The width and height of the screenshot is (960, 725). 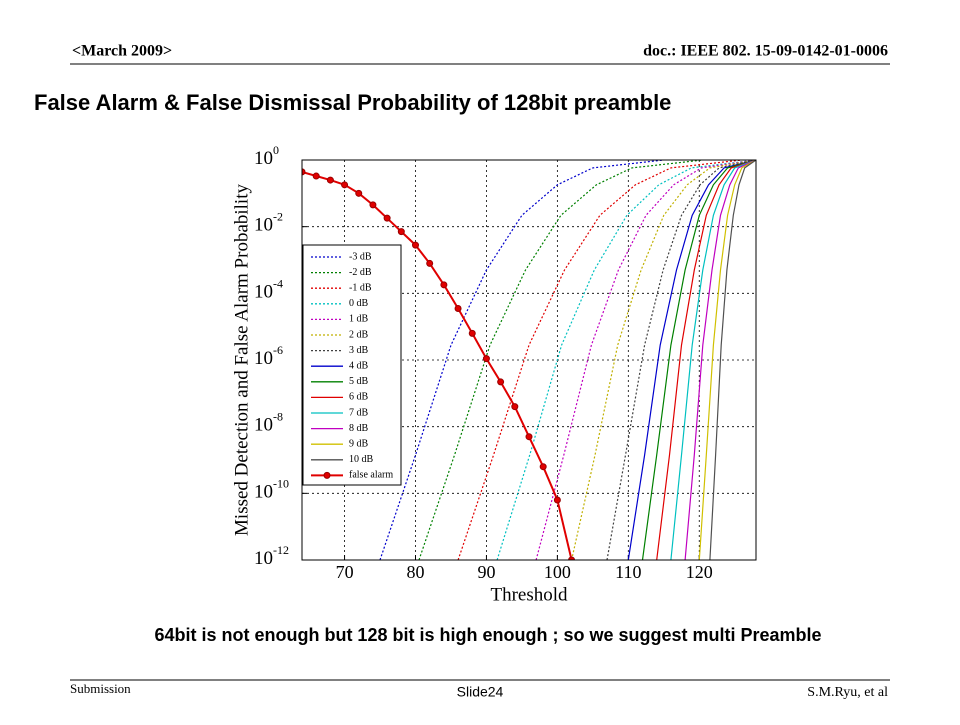 What do you see at coordinates (480, 692) in the screenshot?
I see `footer-center: Slide24` at bounding box center [480, 692].